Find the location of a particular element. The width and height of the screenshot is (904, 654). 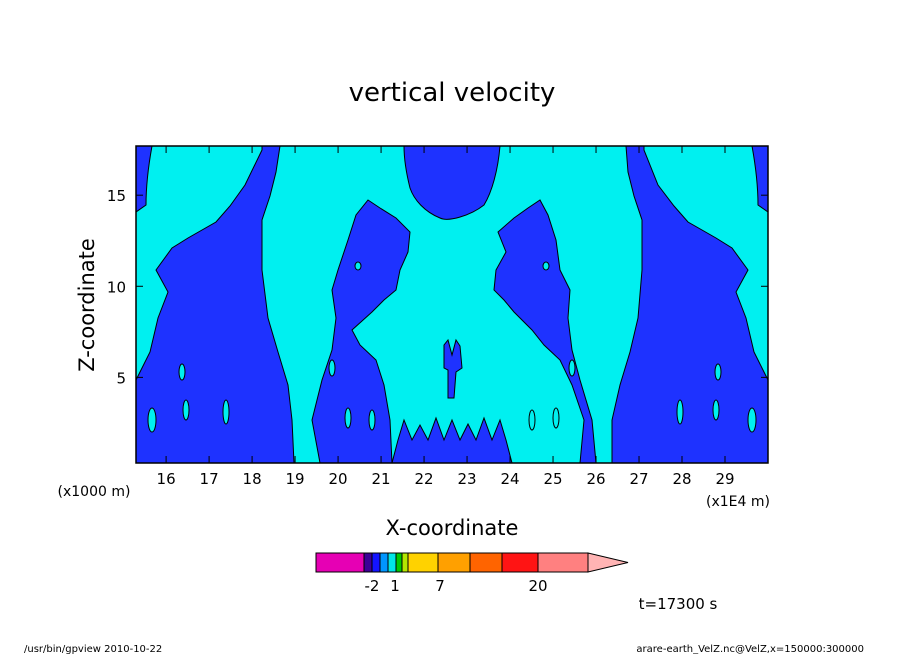

contour-region-right-center is located at coordinates (545, 331).